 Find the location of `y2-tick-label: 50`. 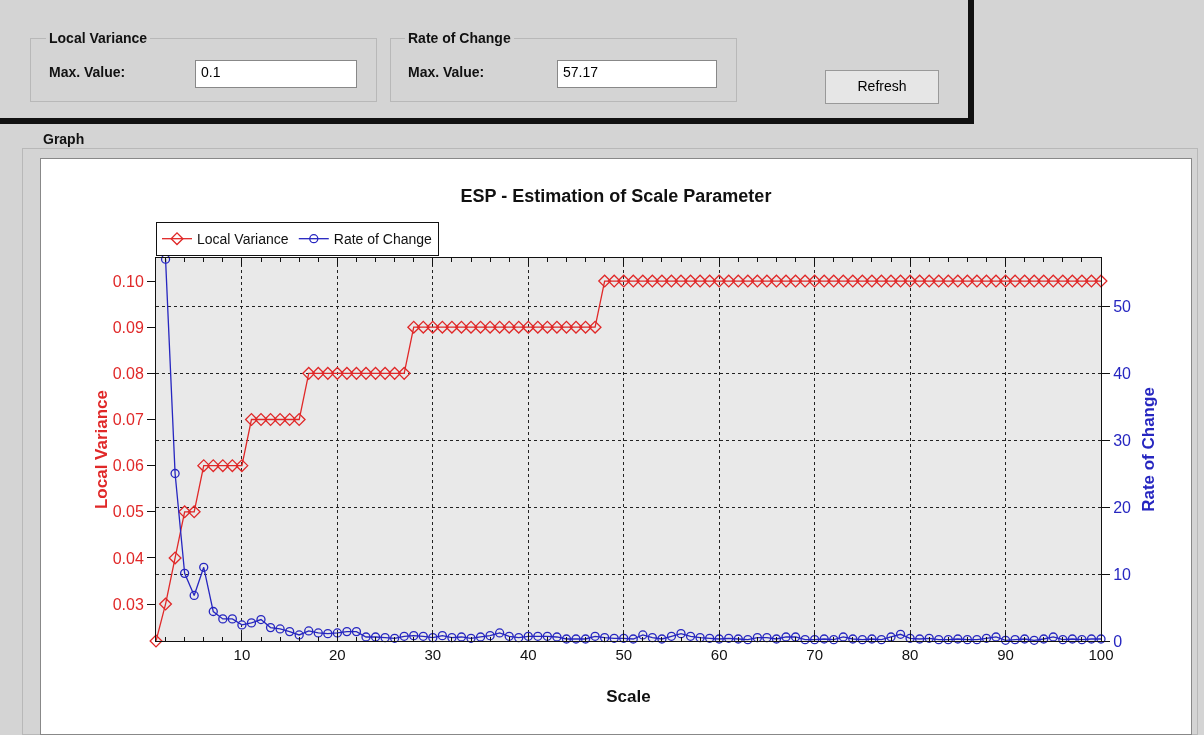

y2-tick-label: 50 is located at coordinates (1122, 306).